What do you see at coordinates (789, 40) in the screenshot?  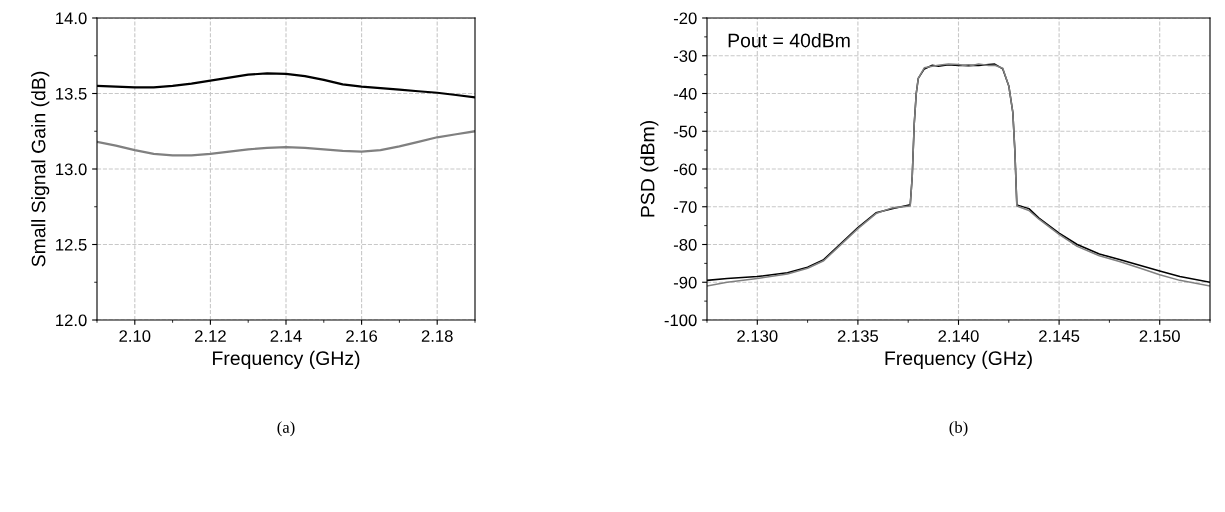 I see `annotation: Pout = 40dBm` at bounding box center [789, 40].